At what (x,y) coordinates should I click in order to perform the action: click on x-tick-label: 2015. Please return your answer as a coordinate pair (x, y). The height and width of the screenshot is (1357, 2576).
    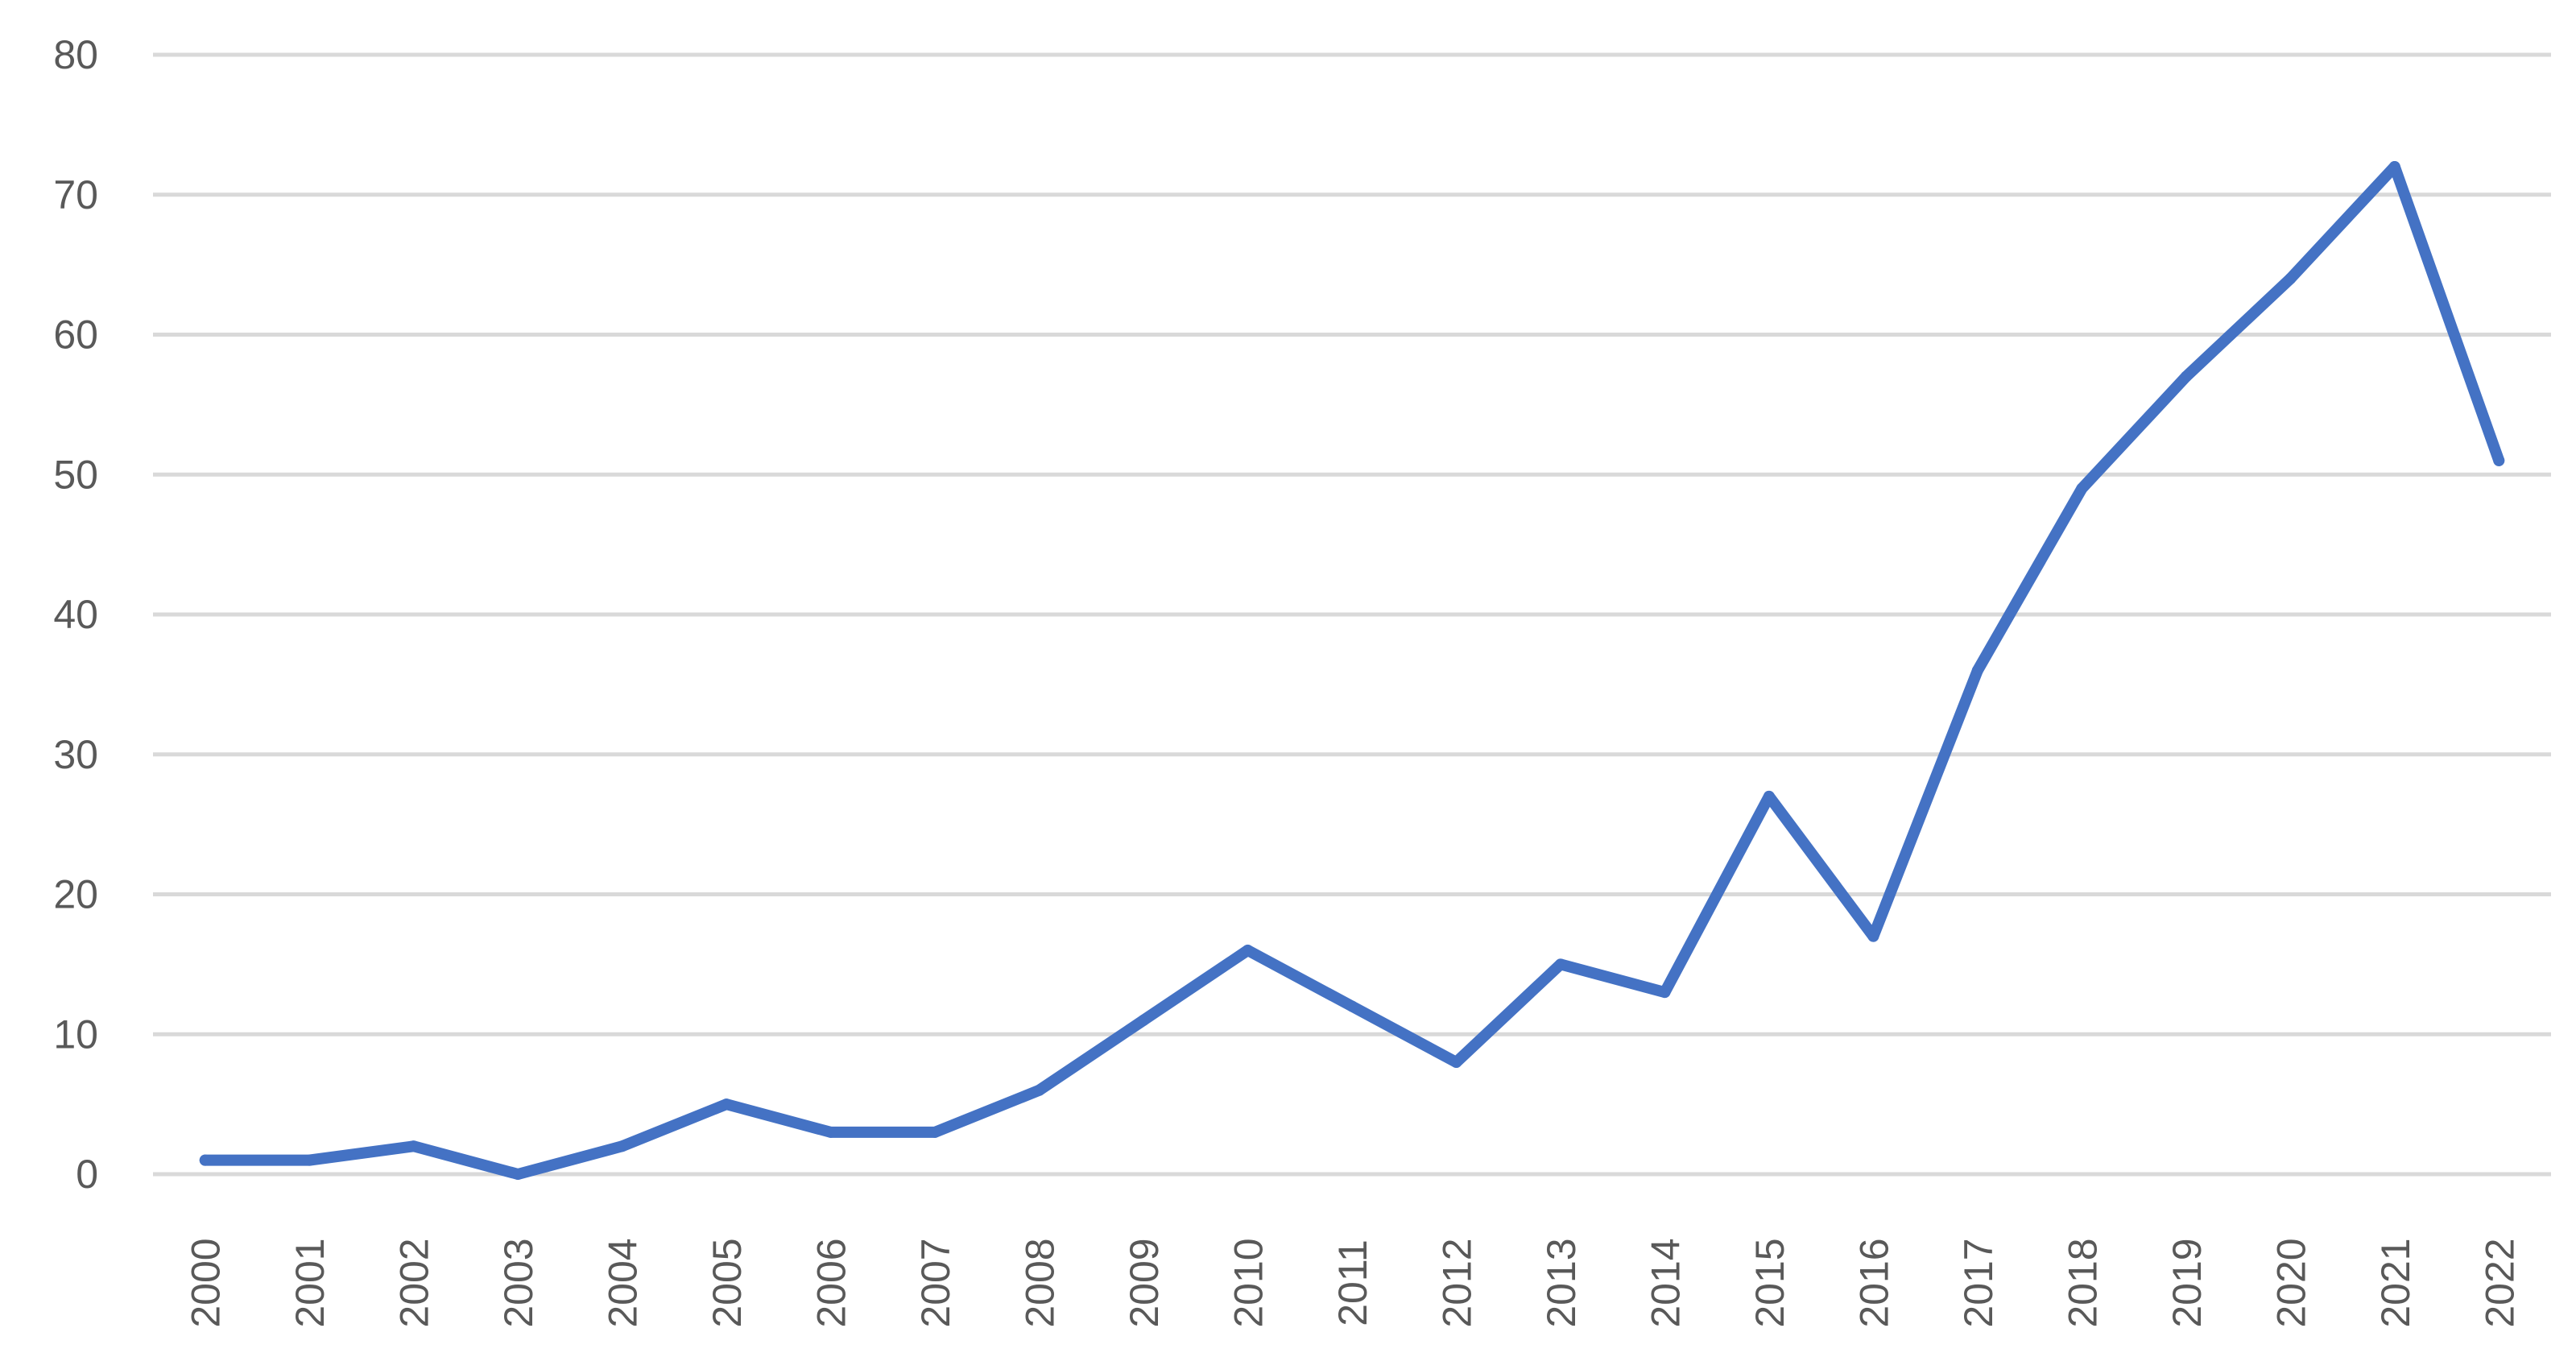
    Looking at the image, I should click on (1769, 1282).